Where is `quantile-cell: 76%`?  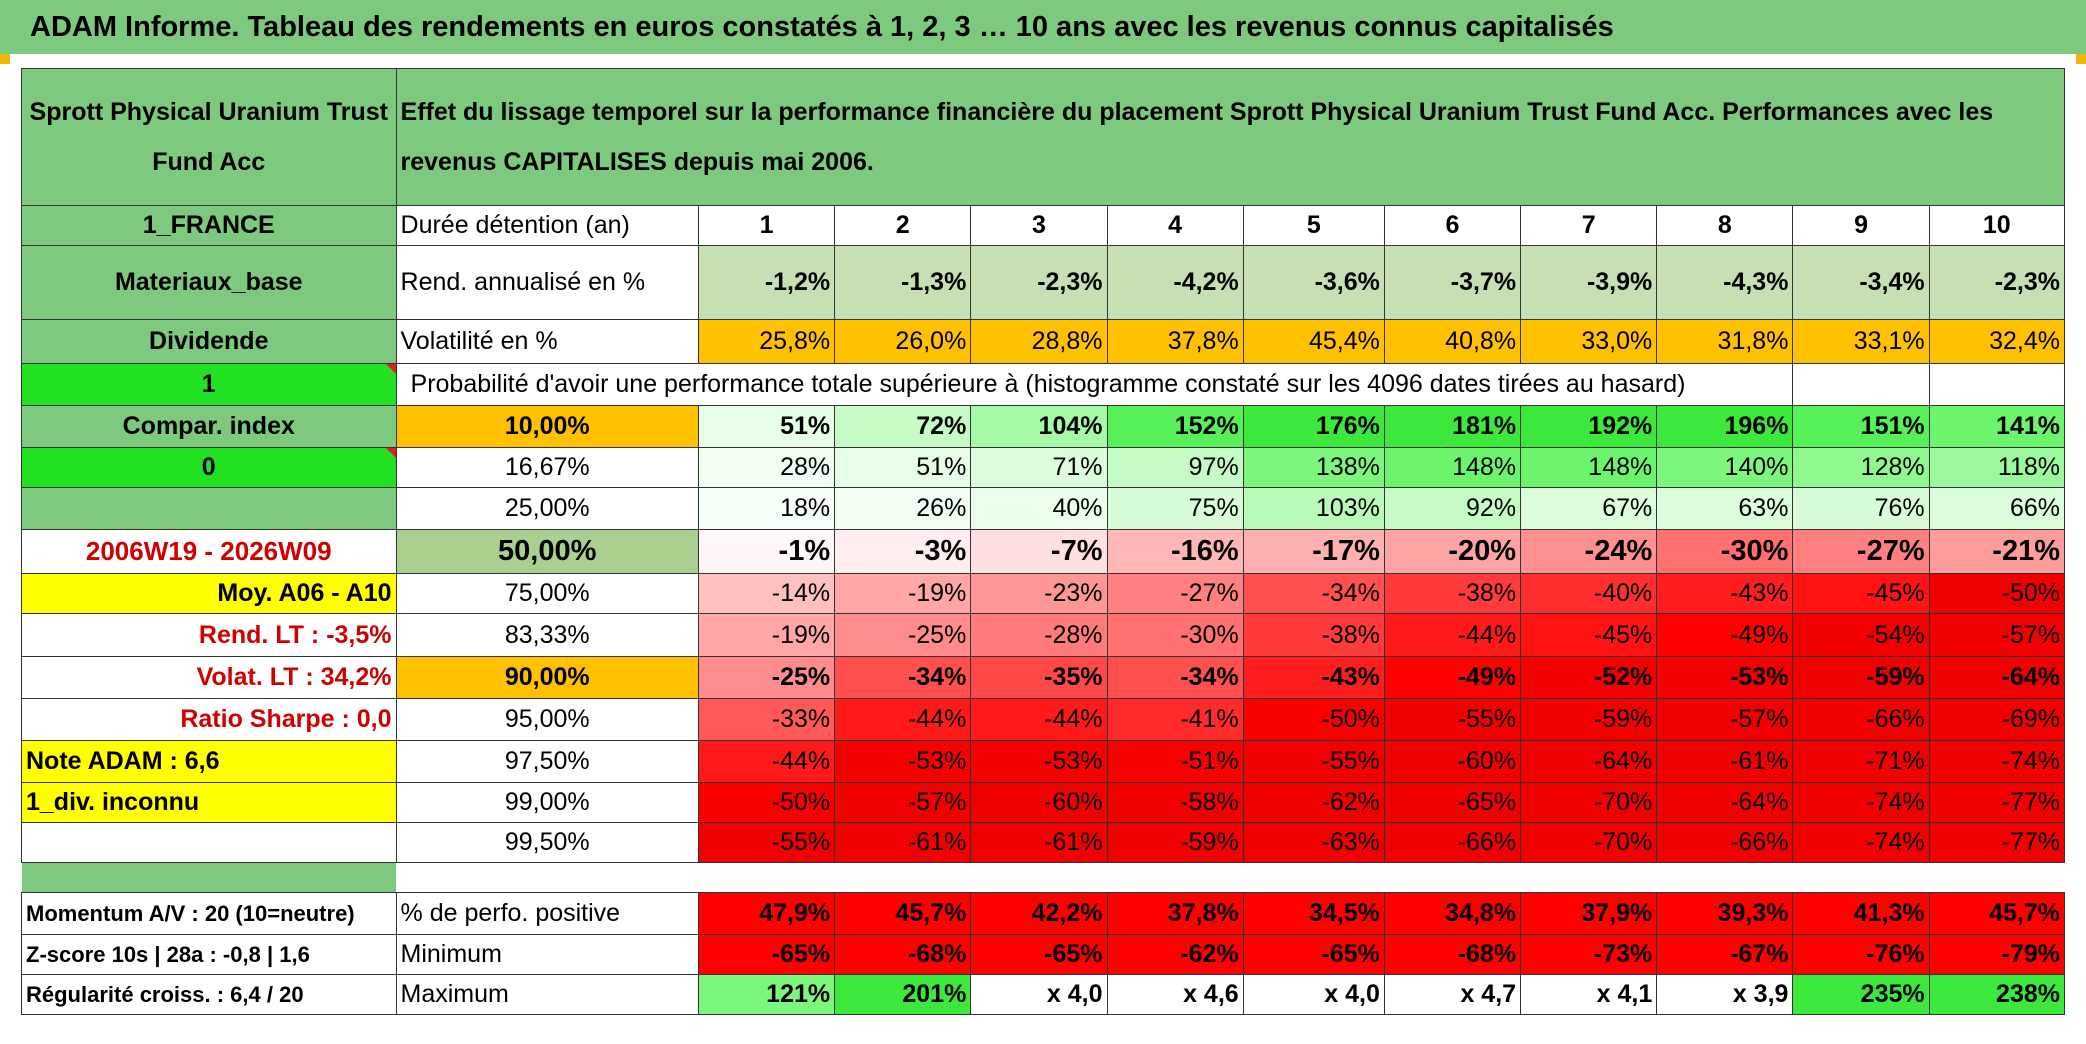
quantile-cell: 76% is located at coordinates (1861, 508).